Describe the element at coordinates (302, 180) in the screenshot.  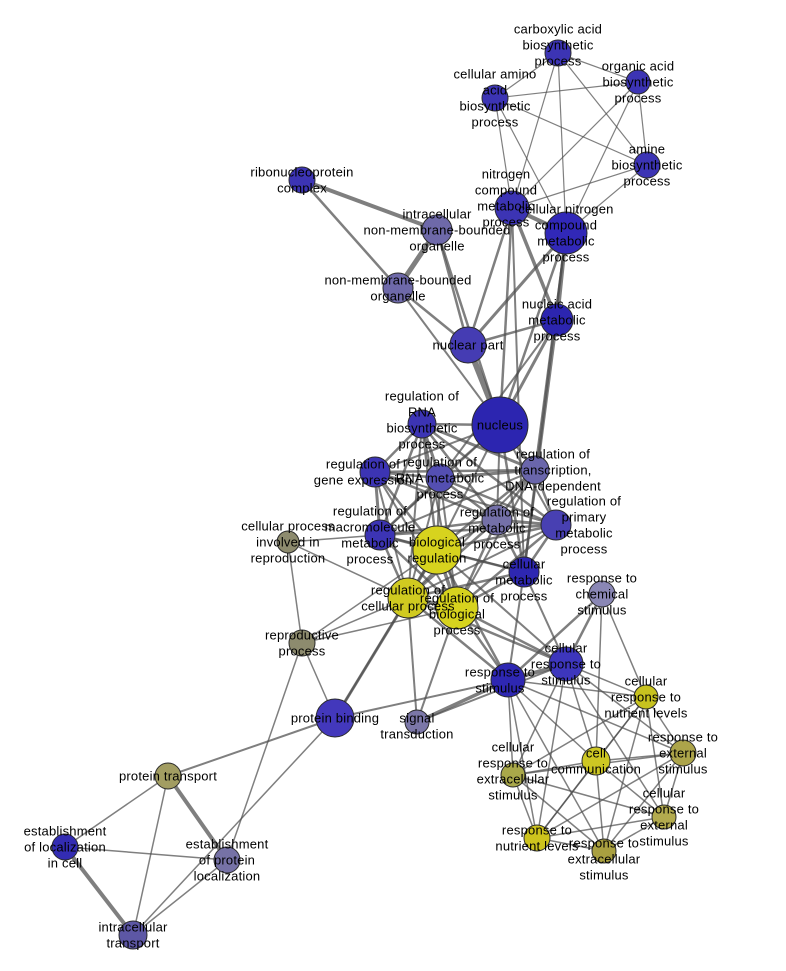
I see `node-rnp-complex` at that location.